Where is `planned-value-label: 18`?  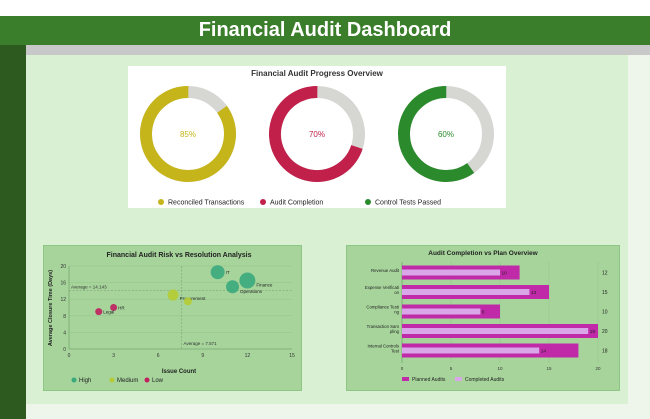 planned-value-label: 18 is located at coordinates (605, 352).